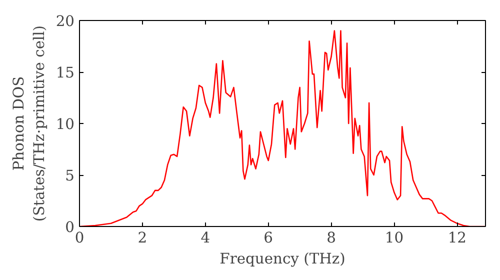 The height and width of the screenshot is (280, 500). Describe the element at coordinates (65, 124) in the screenshot. I see `y-tick-label: 10` at that location.